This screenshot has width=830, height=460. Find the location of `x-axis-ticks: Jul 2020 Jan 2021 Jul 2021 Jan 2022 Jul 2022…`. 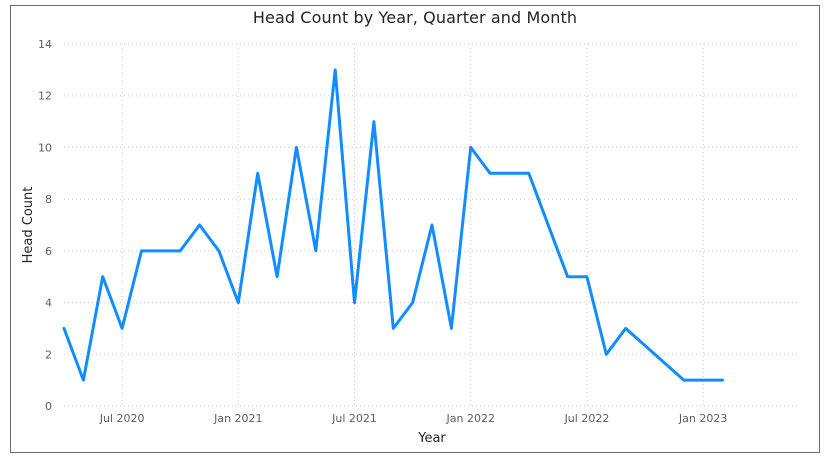

x-axis-ticks: Jul 2020 Jan 2021 Jul 2021 Jan 2022 Jul 2022… is located at coordinates (413, 418).